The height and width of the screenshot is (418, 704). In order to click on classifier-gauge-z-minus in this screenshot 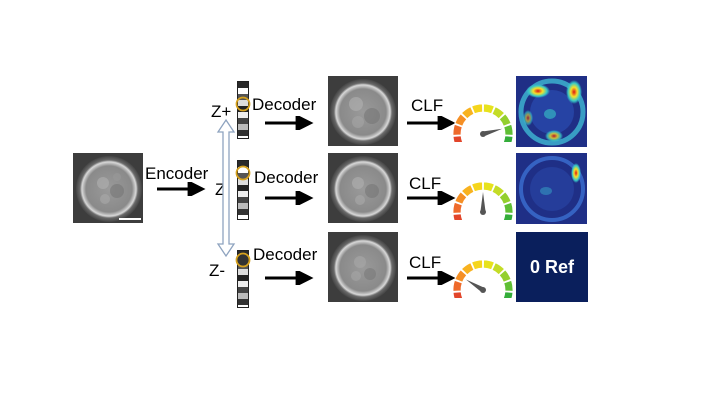, I will do `click(483, 278)`.